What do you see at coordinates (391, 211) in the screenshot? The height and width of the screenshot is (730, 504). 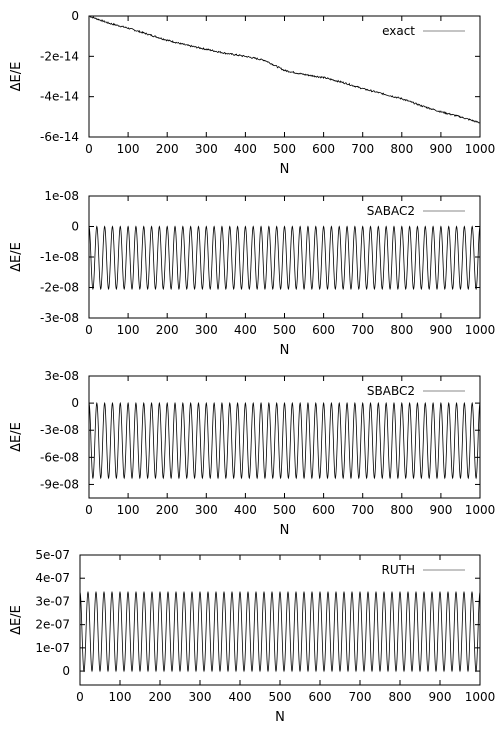 I see `legend-label: SABAC2` at bounding box center [391, 211].